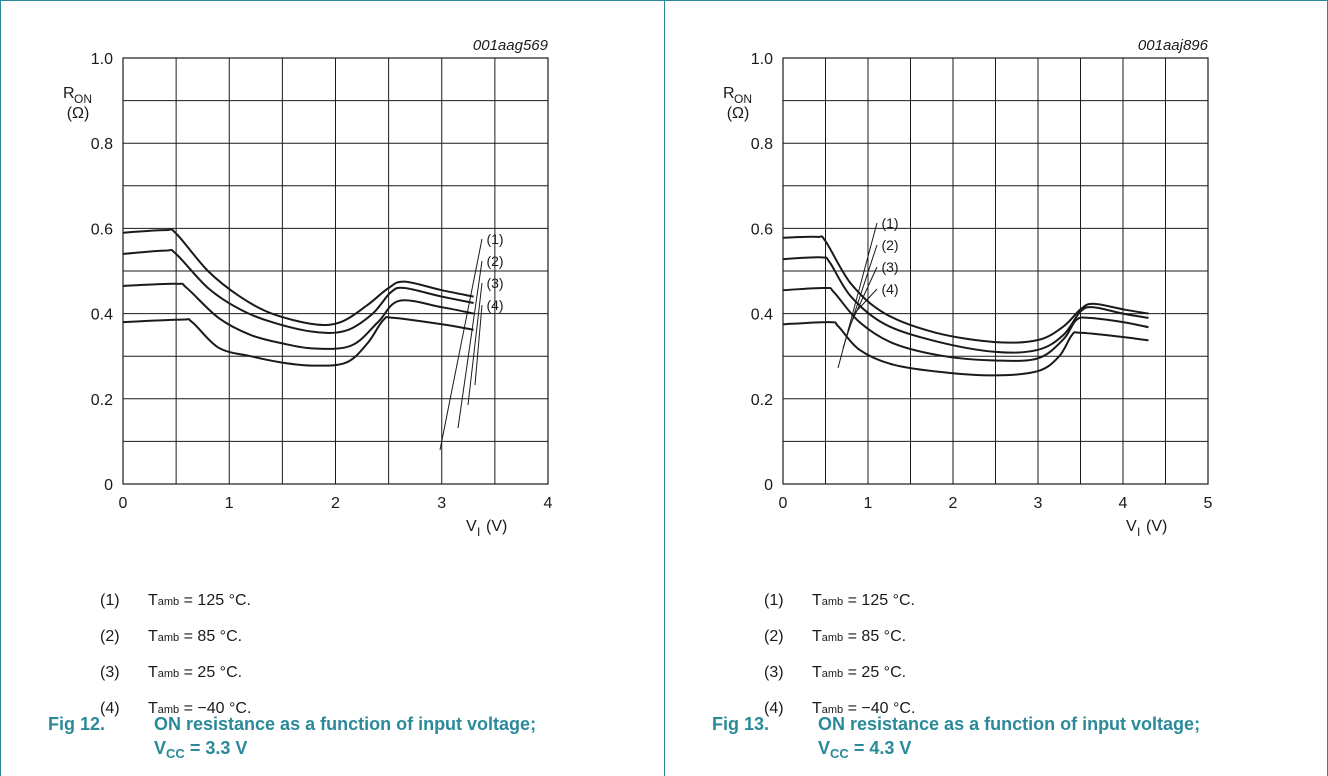  What do you see at coordinates (882, 748) in the screenshot?
I see `caption-vcc-value: = 4.3 V` at bounding box center [882, 748].